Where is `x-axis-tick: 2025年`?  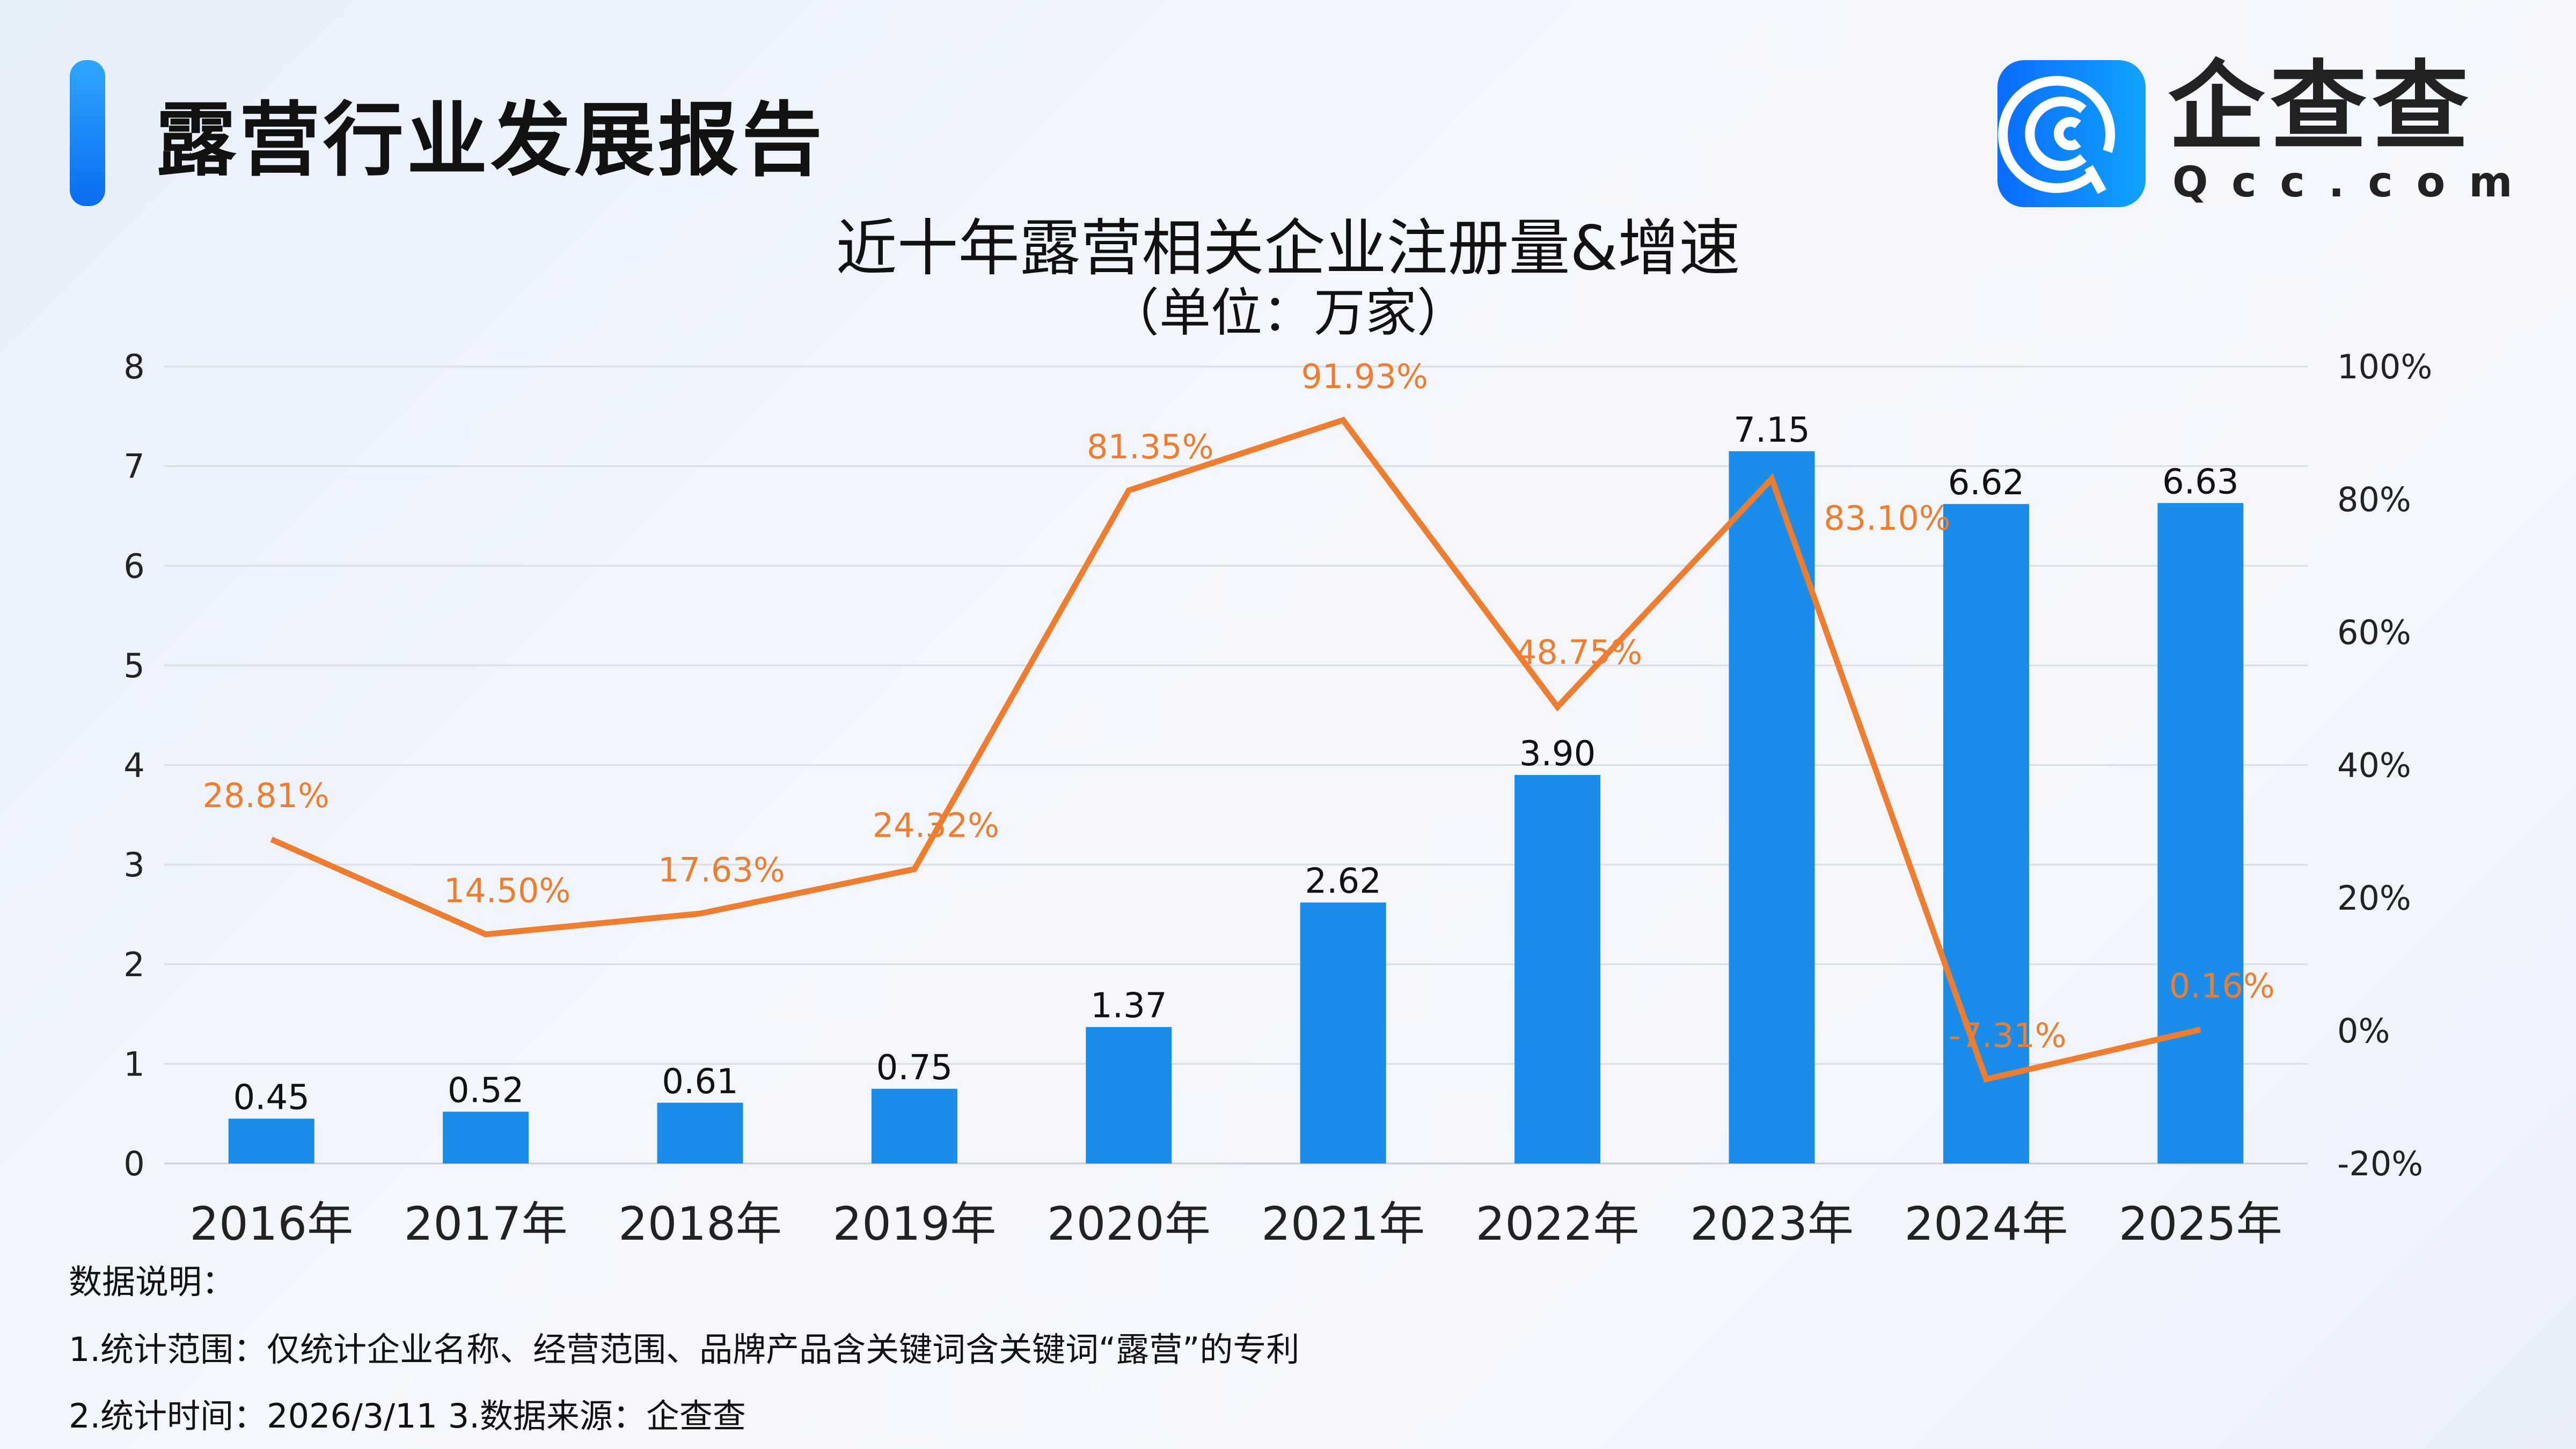 x-axis-tick: 2025年 is located at coordinates (2200, 1224).